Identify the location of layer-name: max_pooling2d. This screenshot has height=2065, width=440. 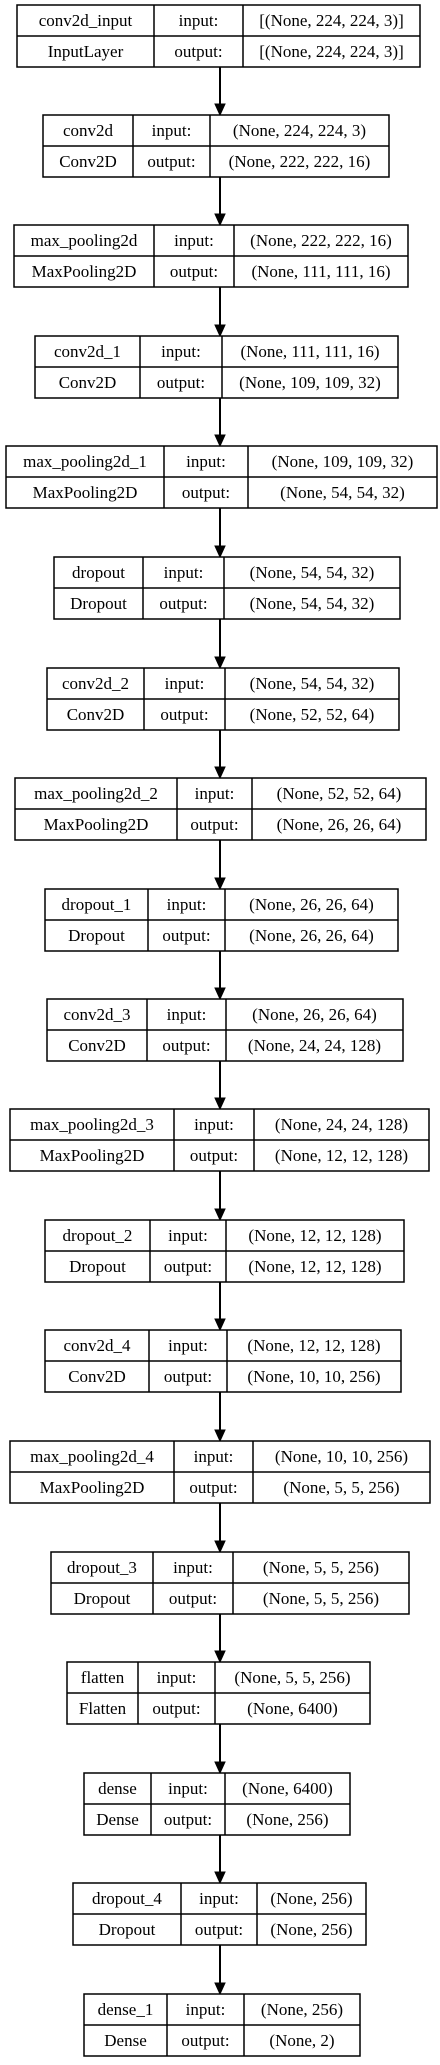
(84, 240).